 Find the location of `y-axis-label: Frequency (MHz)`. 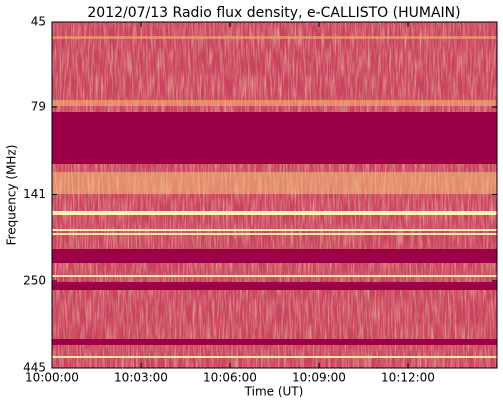

y-axis-label: Frequency (MHz) is located at coordinates (12, 195).